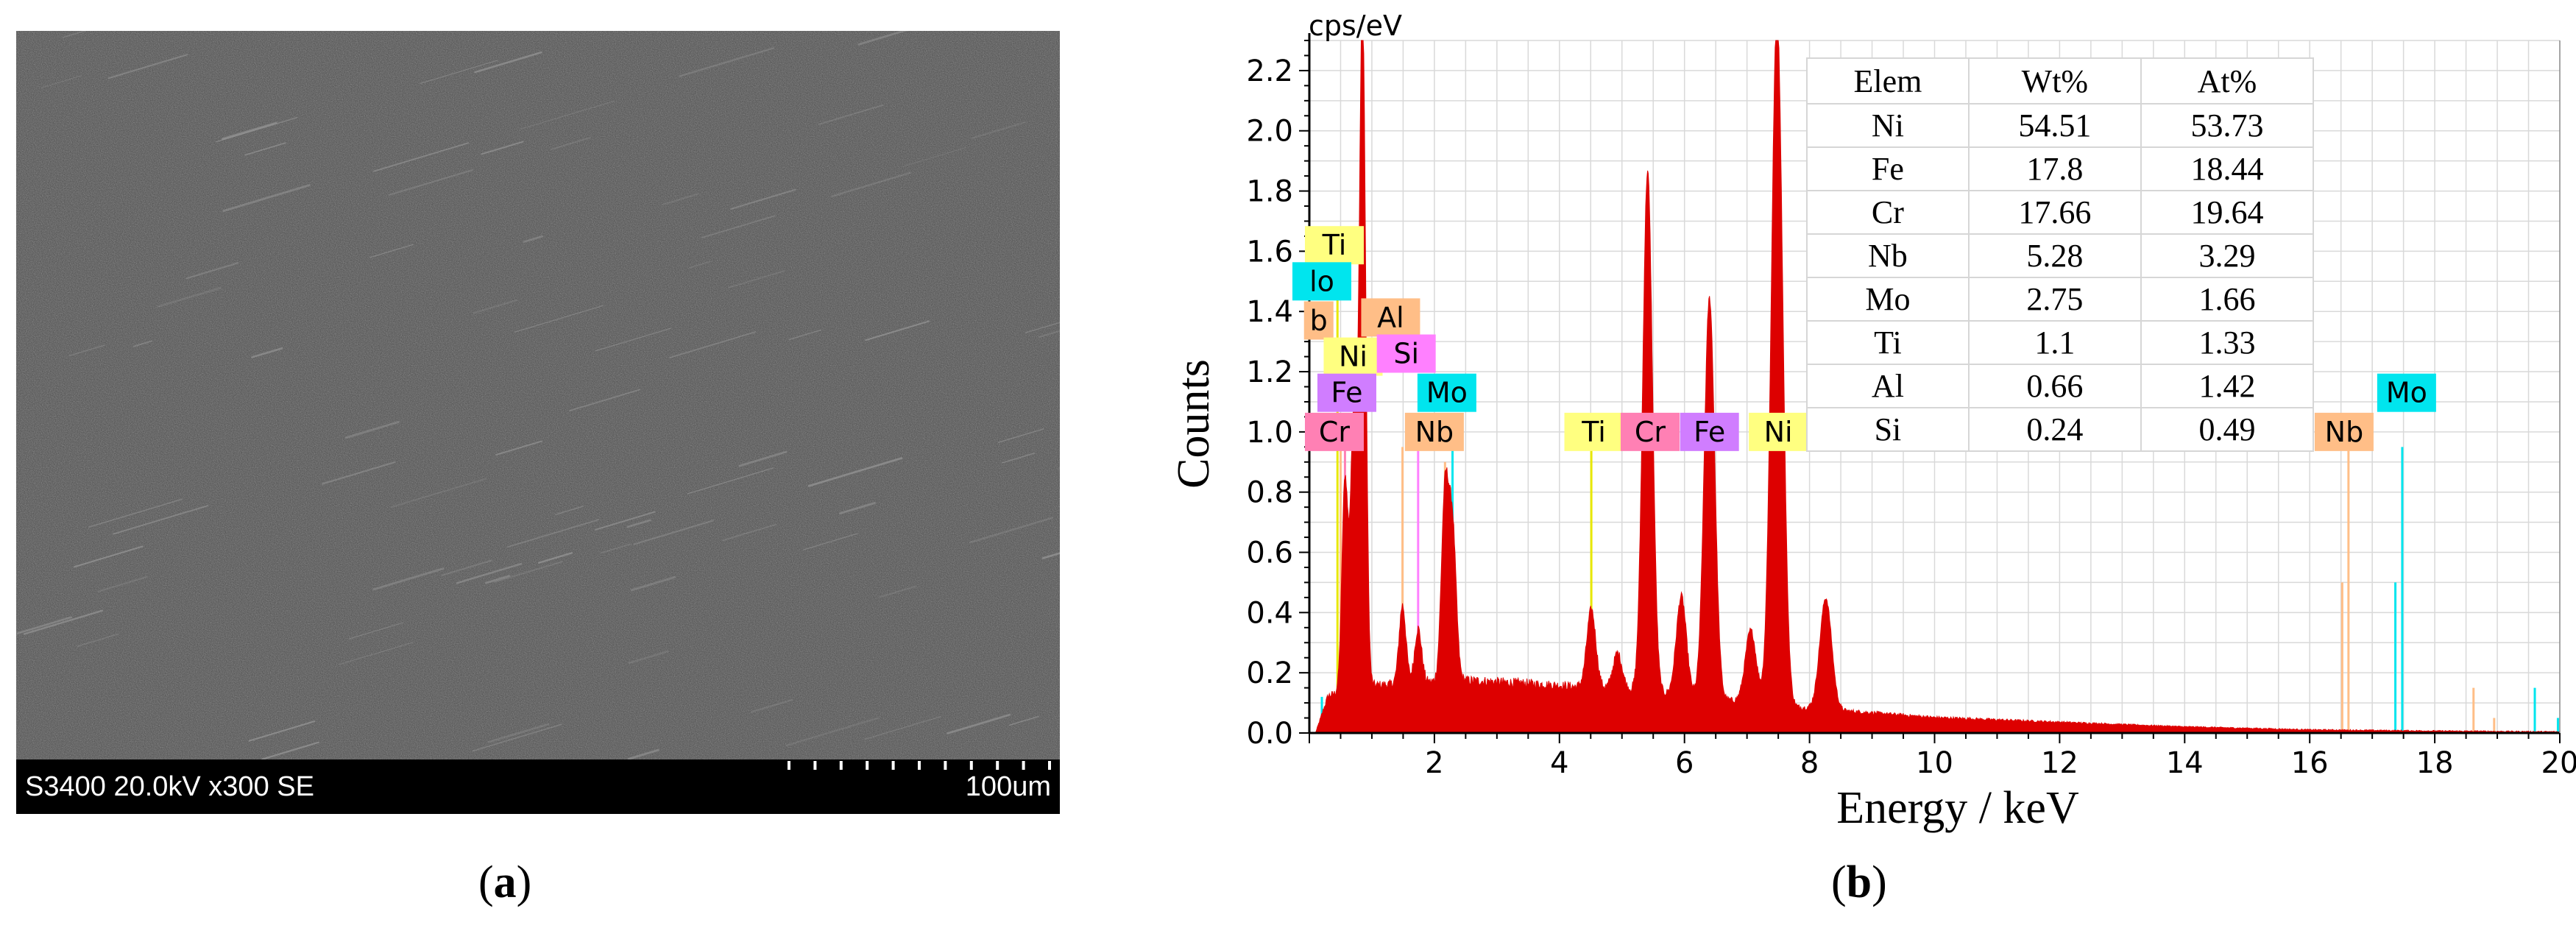 This screenshot has height=942, width=2576. I want to click on y-tick-label: 0.2, so click(1269, 673).